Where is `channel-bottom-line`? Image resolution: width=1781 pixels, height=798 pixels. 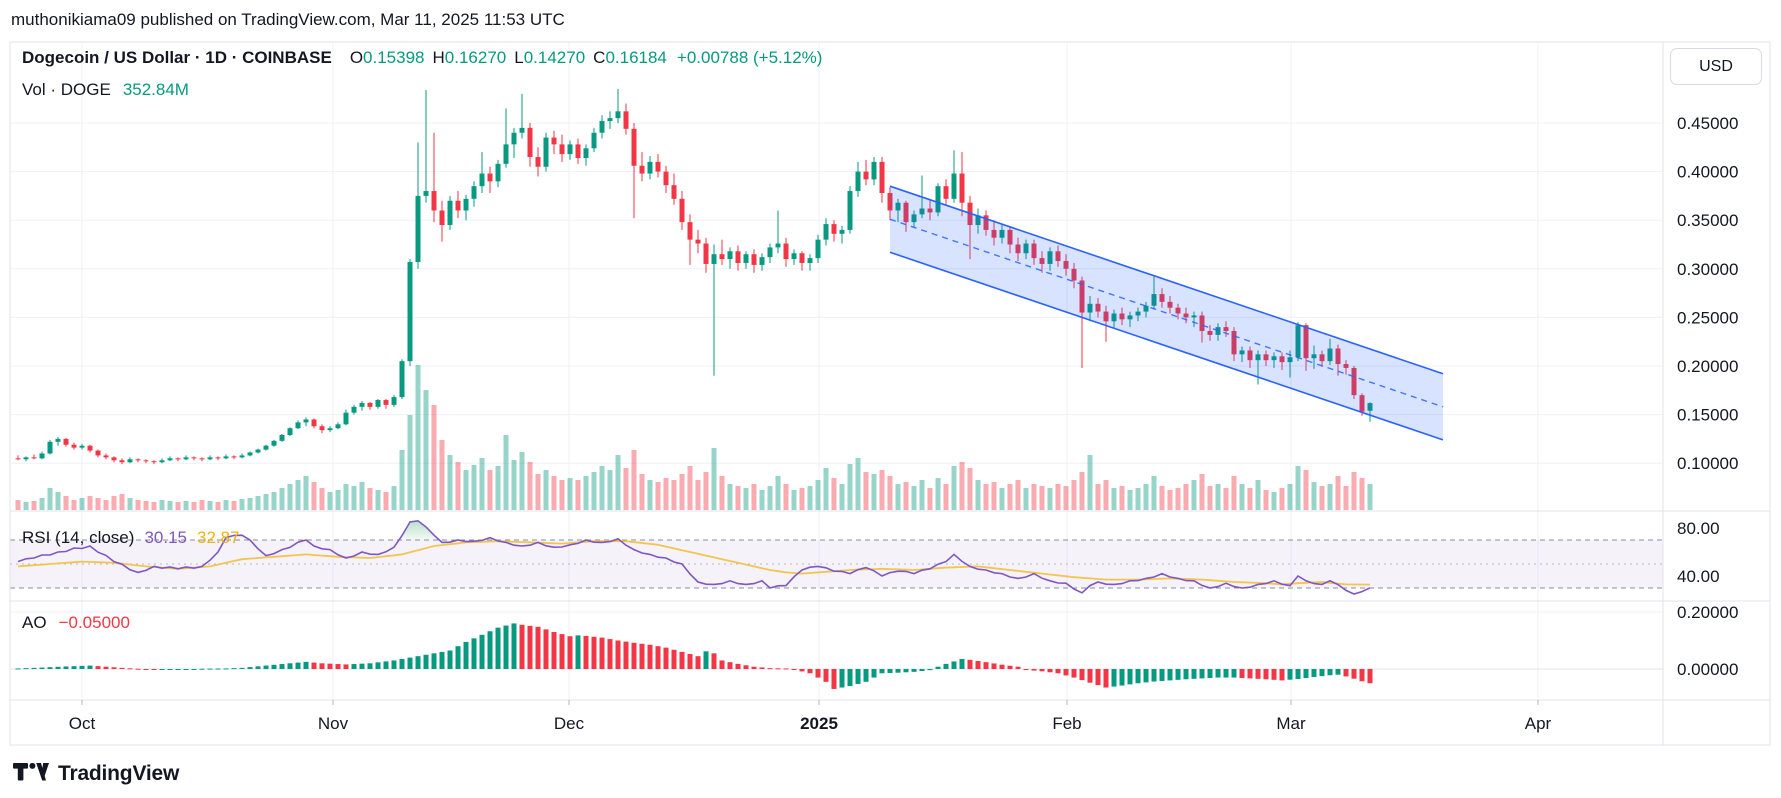
channel-bottom-line is located at coordinates (1166, 346).